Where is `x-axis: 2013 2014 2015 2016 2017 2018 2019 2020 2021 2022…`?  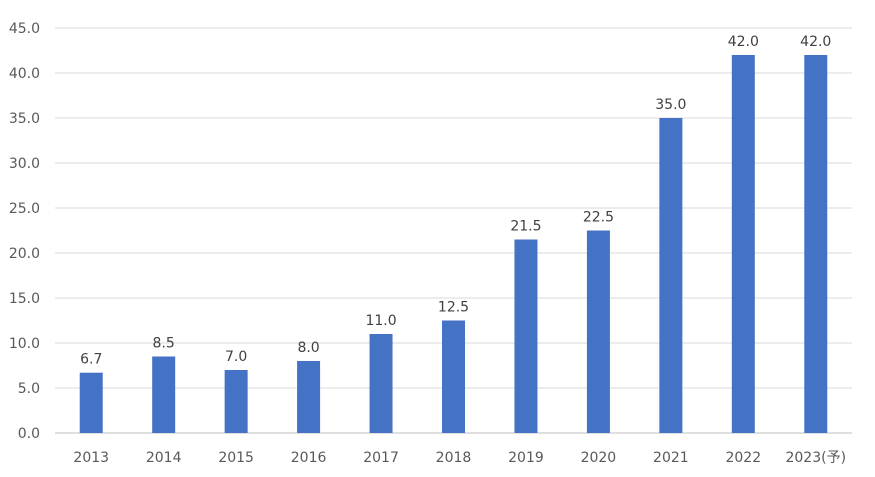 x-axis: 2013 2014 2015 2016 2017 2018 2019 2020 2021 2022… is located at coordinates (459, 458).